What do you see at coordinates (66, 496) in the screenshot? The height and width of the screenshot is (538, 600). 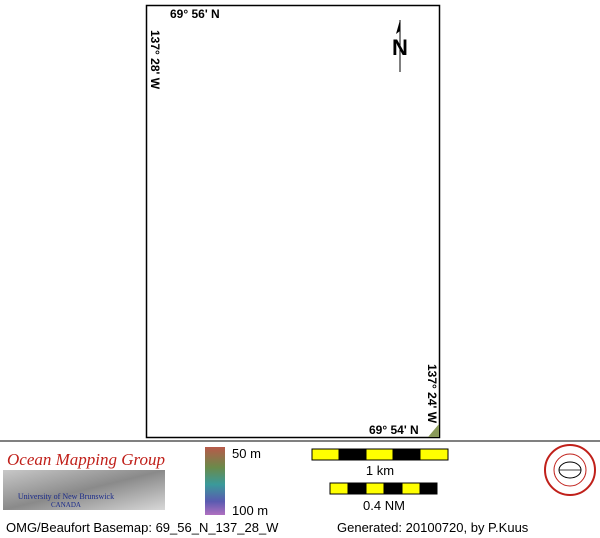 I see `university: University of New Brunswick` at bounding box center [66, 496].